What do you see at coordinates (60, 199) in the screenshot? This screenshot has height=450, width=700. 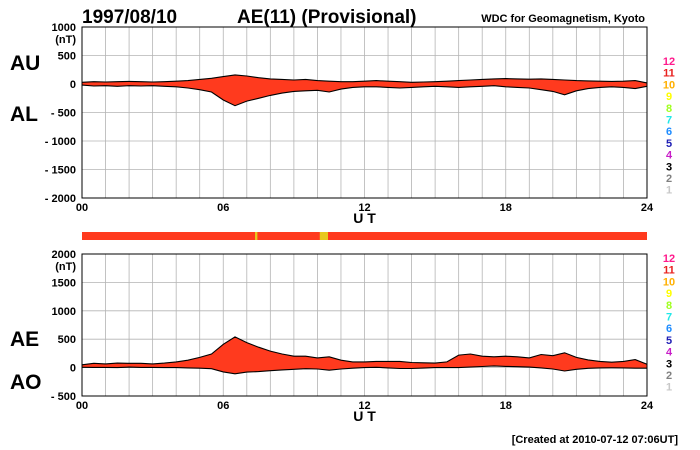 I see `y-tick-label: - 2000` at bounding box center [60, 199].